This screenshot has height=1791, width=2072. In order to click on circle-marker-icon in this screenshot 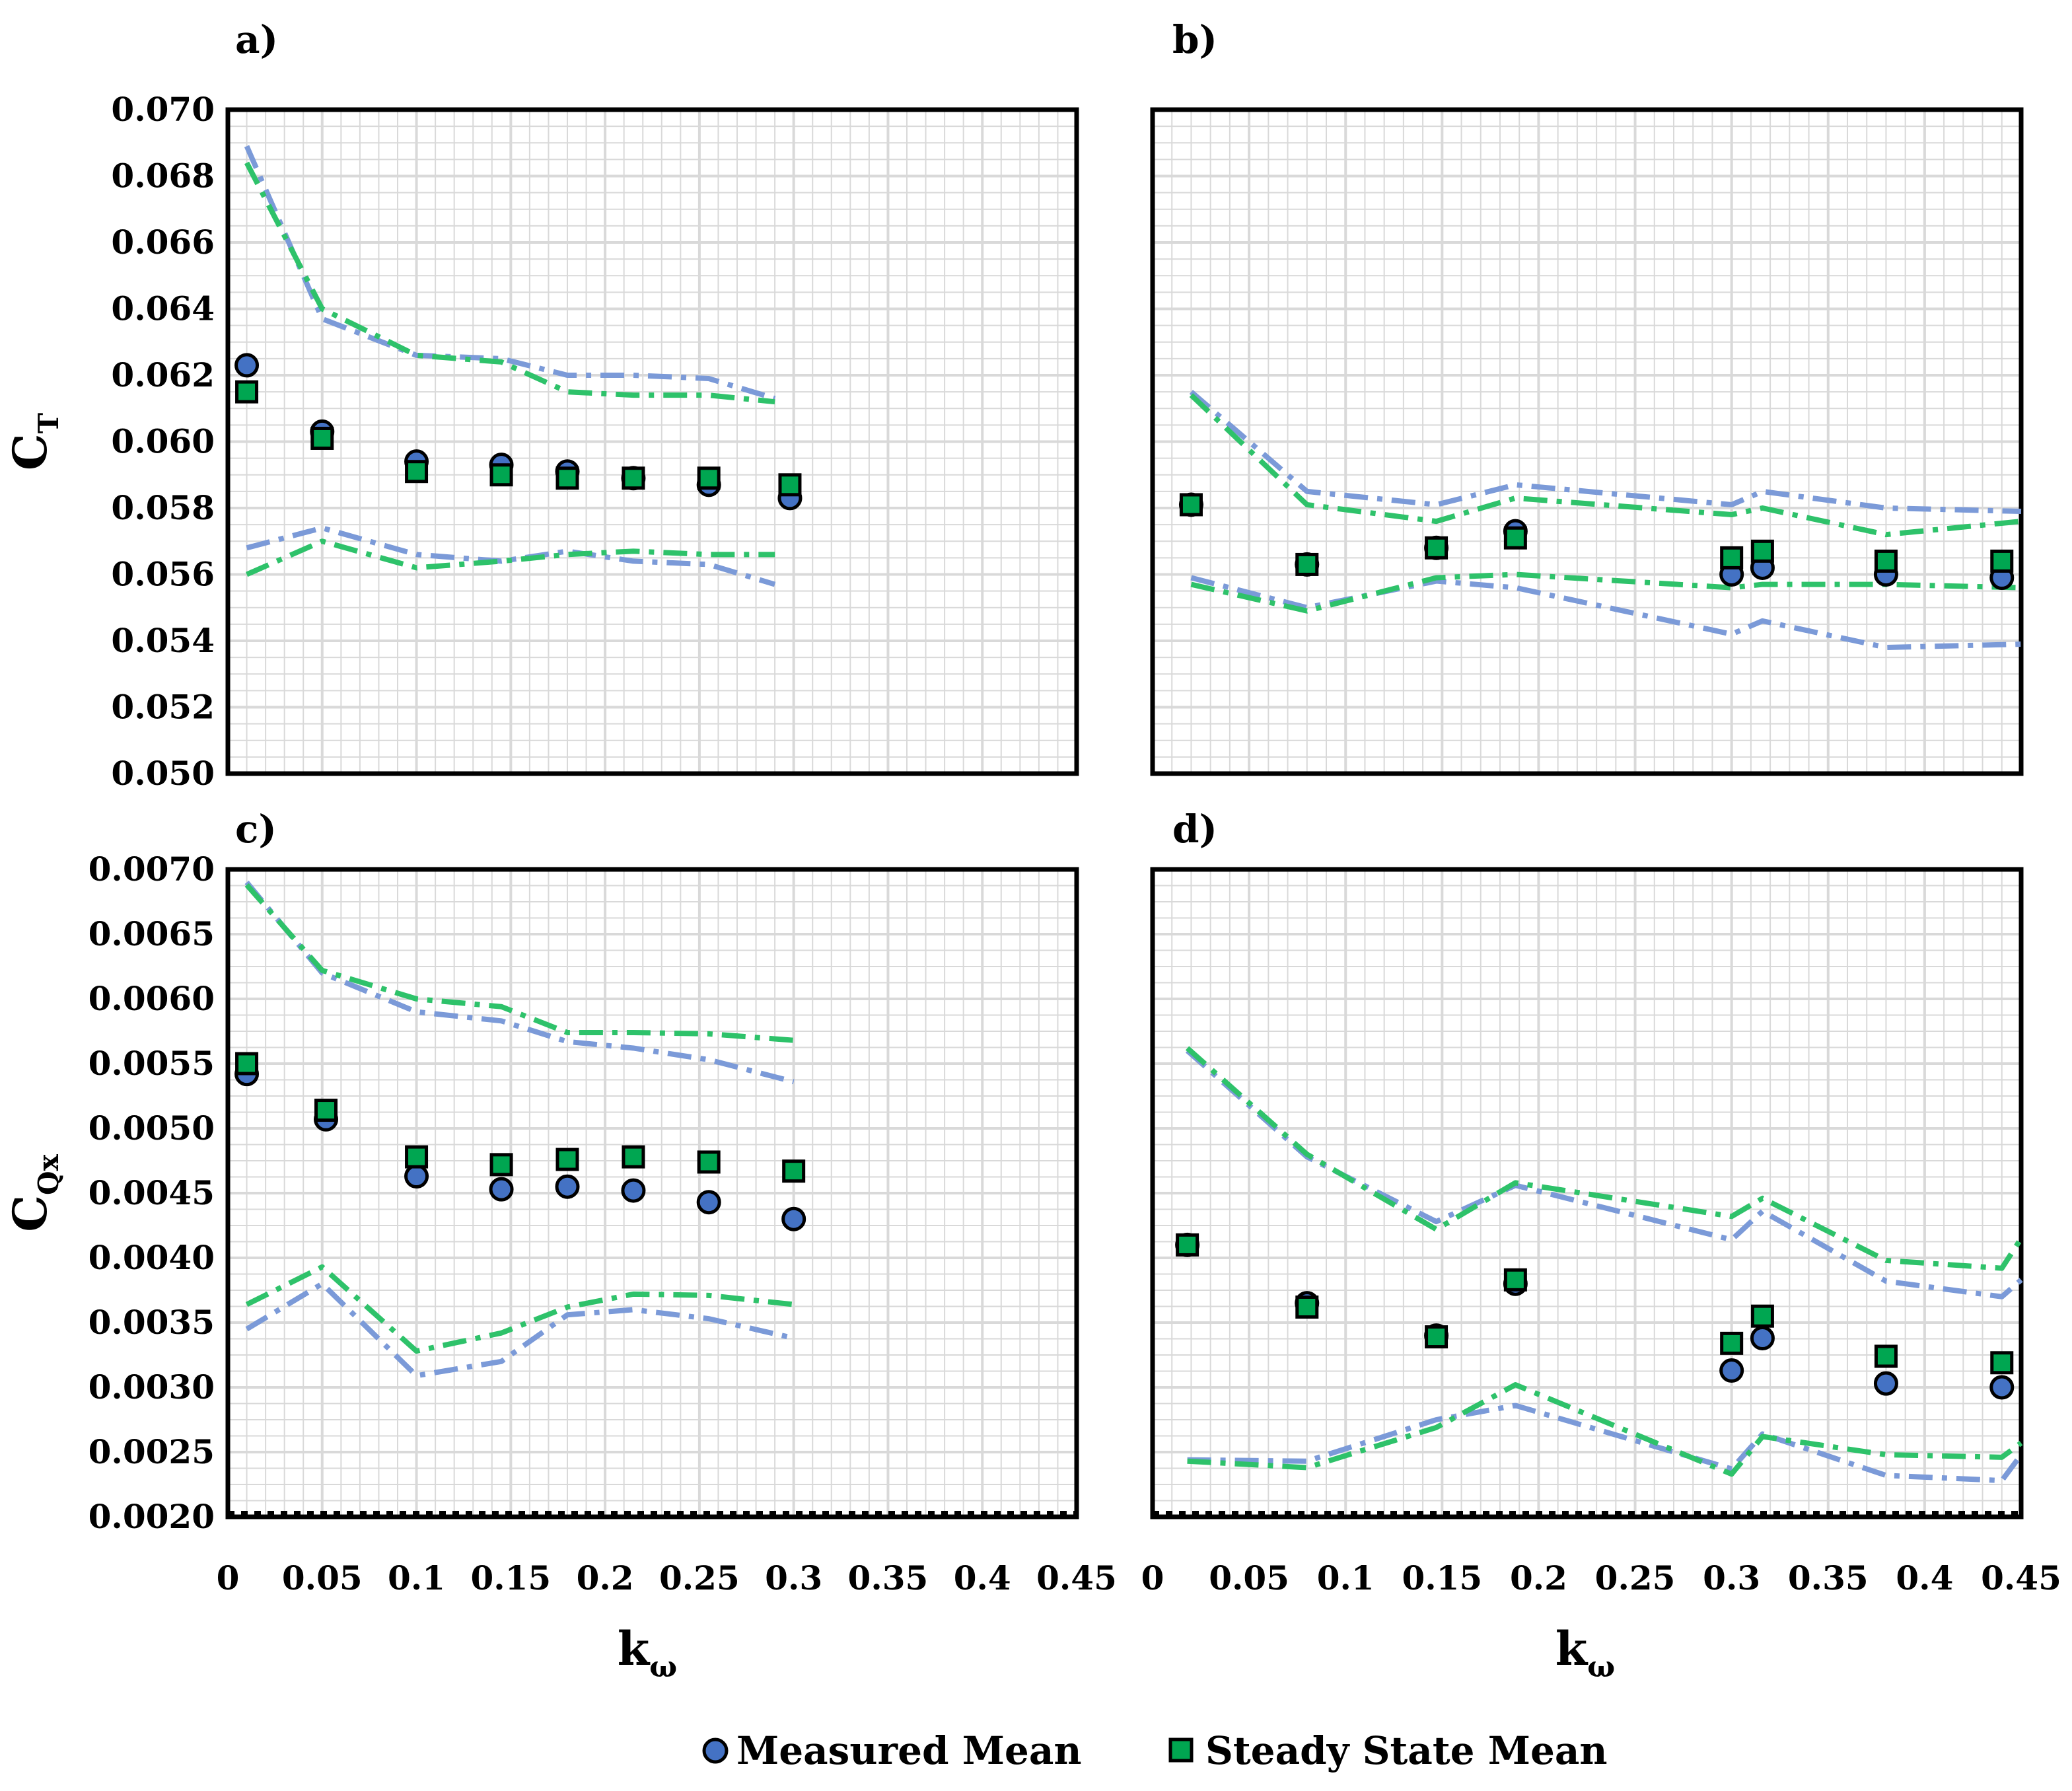, I will do `click(715, 1750)`.